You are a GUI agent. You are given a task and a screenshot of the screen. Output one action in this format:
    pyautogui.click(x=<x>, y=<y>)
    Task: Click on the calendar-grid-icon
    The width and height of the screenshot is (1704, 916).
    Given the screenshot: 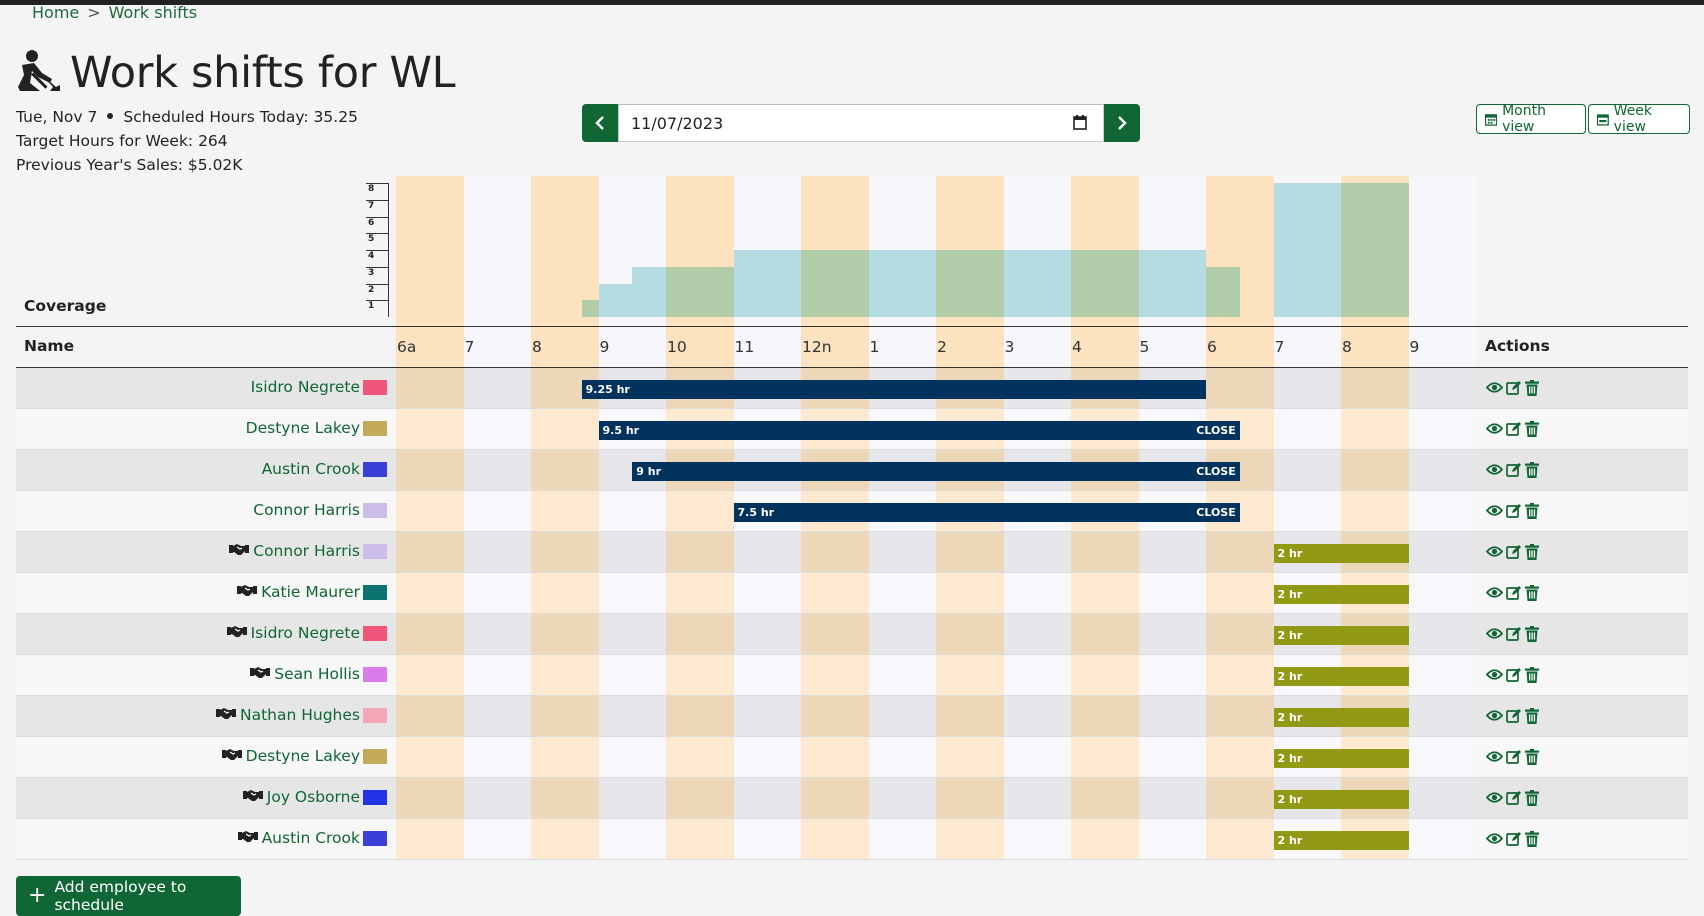 What is the action you would take?
    pyautogui.click(x=1491, y=119)
    